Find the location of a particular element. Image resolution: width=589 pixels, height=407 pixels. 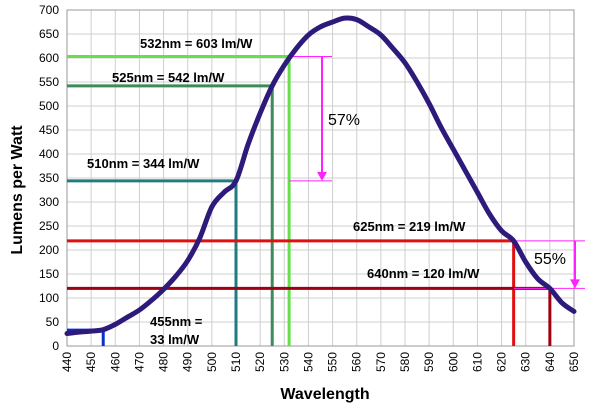

y-tick-label: 150 is located at coordinates (49, 274).